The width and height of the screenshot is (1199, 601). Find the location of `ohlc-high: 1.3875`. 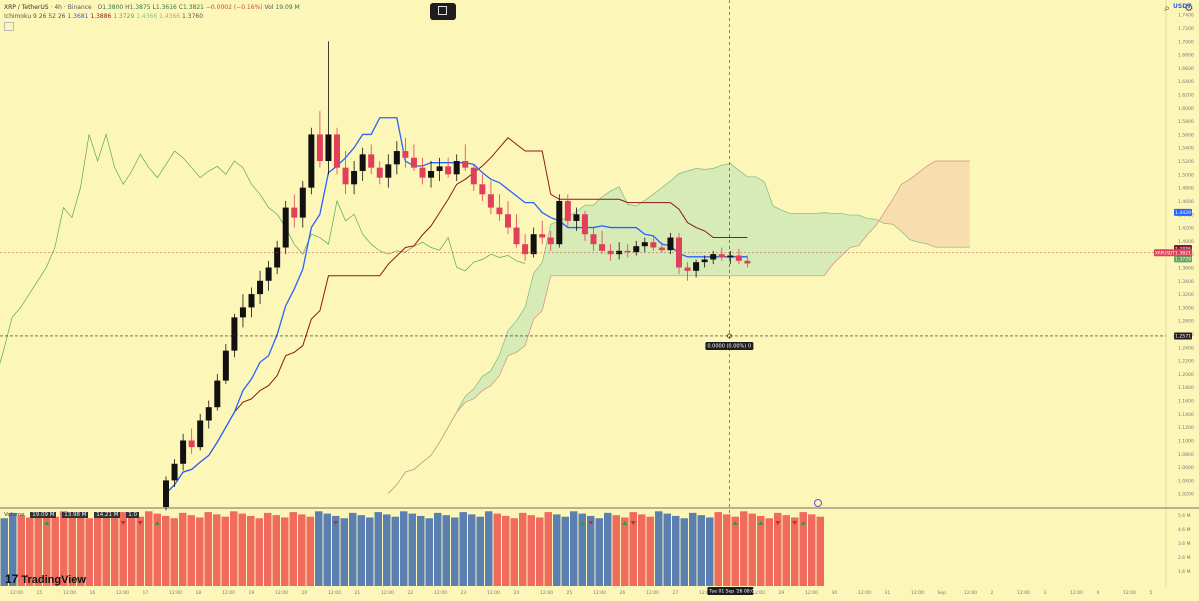

ohlc-high: 1.3875 is located at coordinates (140, 7).